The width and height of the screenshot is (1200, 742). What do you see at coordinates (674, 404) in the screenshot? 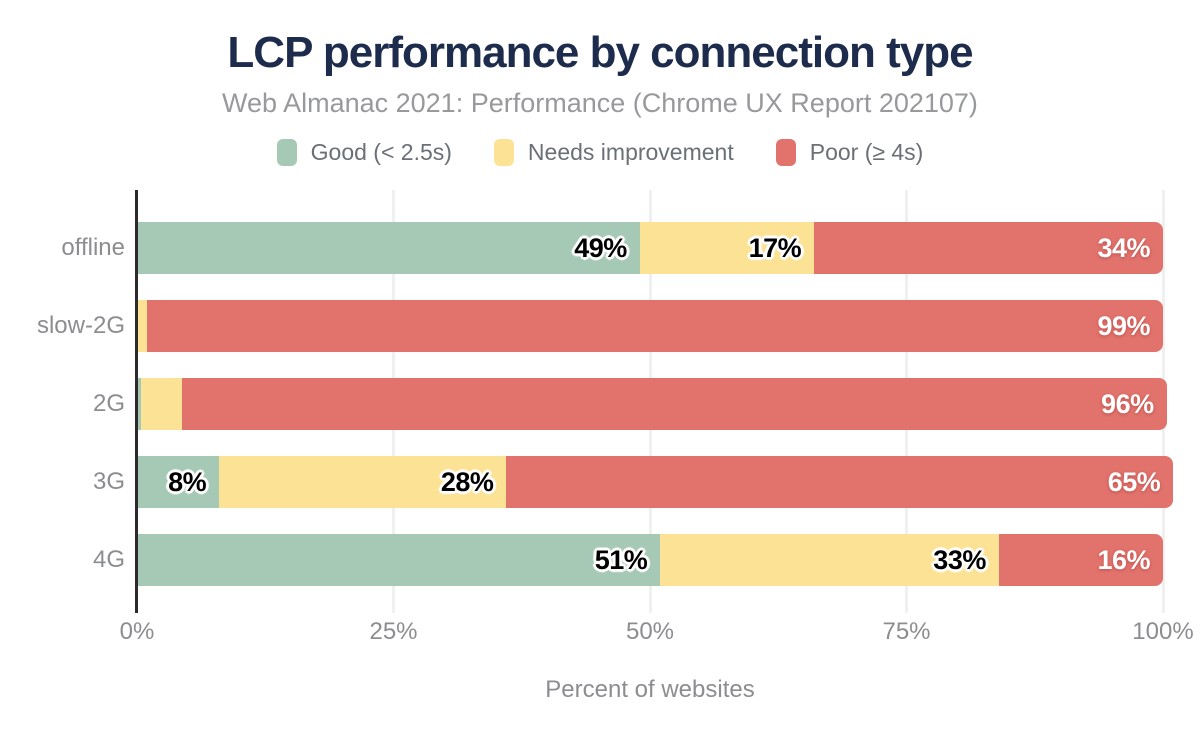
I see `bar-segment-2-2G` at bounding box center [674, 404].